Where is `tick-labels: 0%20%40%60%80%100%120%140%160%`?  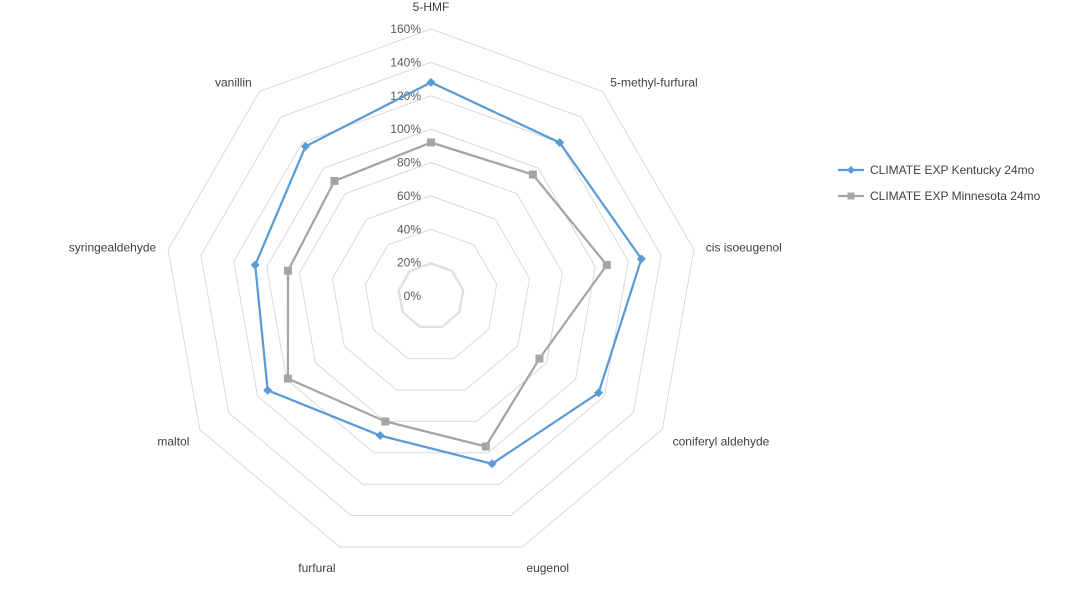
tick-labels: 0%20%40%60%80%100%120%140%160% is located at coordinates (405, 162).